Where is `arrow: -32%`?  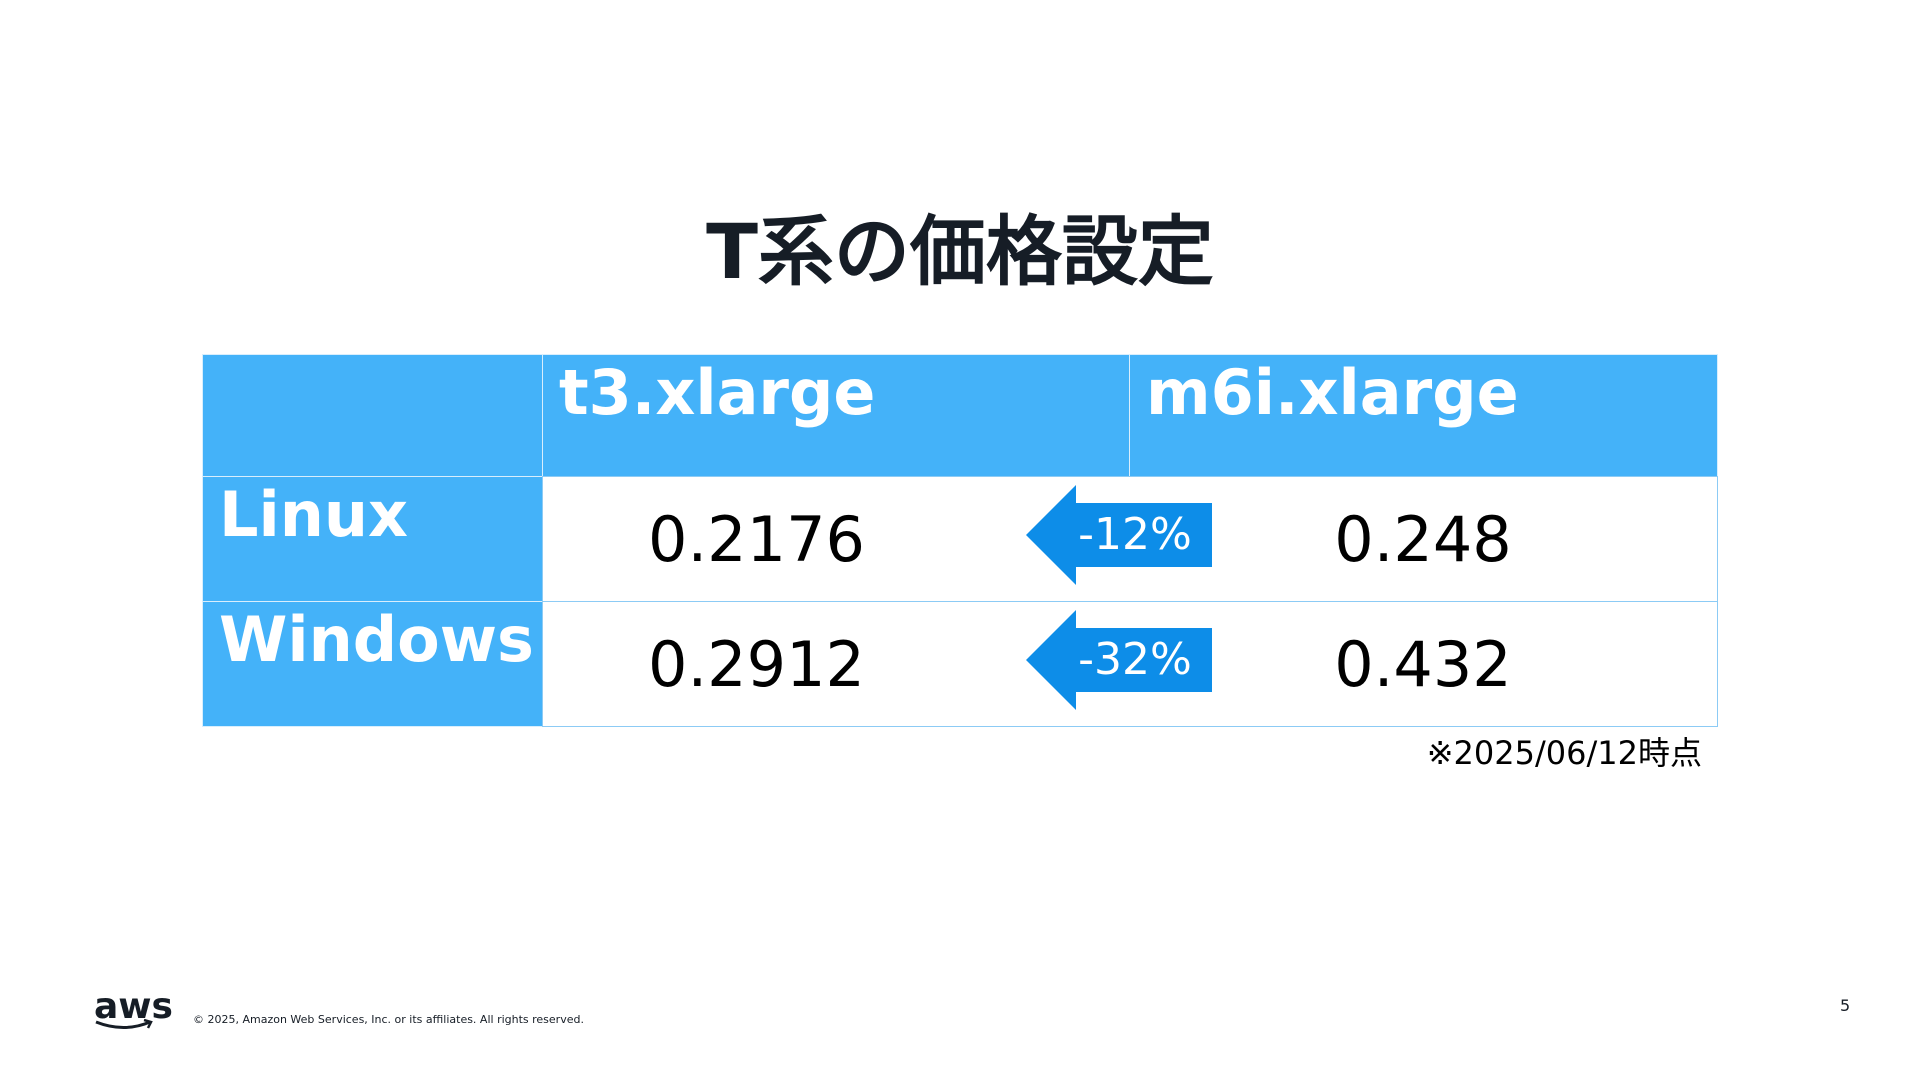 arrow: -32% is located at coordinates (1119, 660).